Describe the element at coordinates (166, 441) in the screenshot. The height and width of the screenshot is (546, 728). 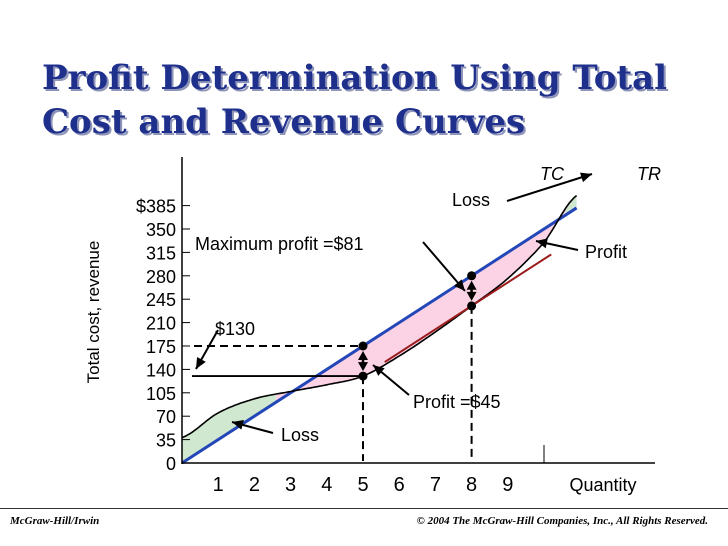
I see `y-tick-label: 35` at that location.